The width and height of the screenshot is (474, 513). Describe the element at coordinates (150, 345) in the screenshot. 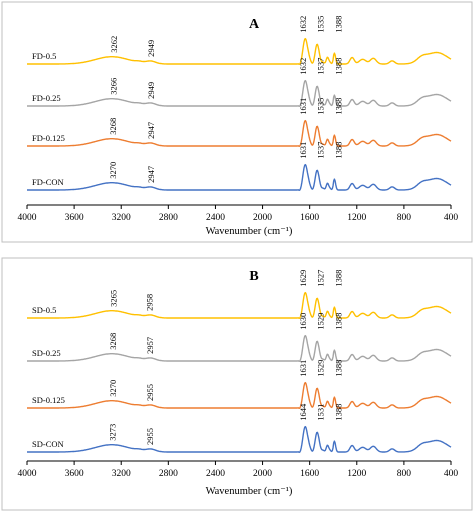

I see `peak-label: 2957` at that location.